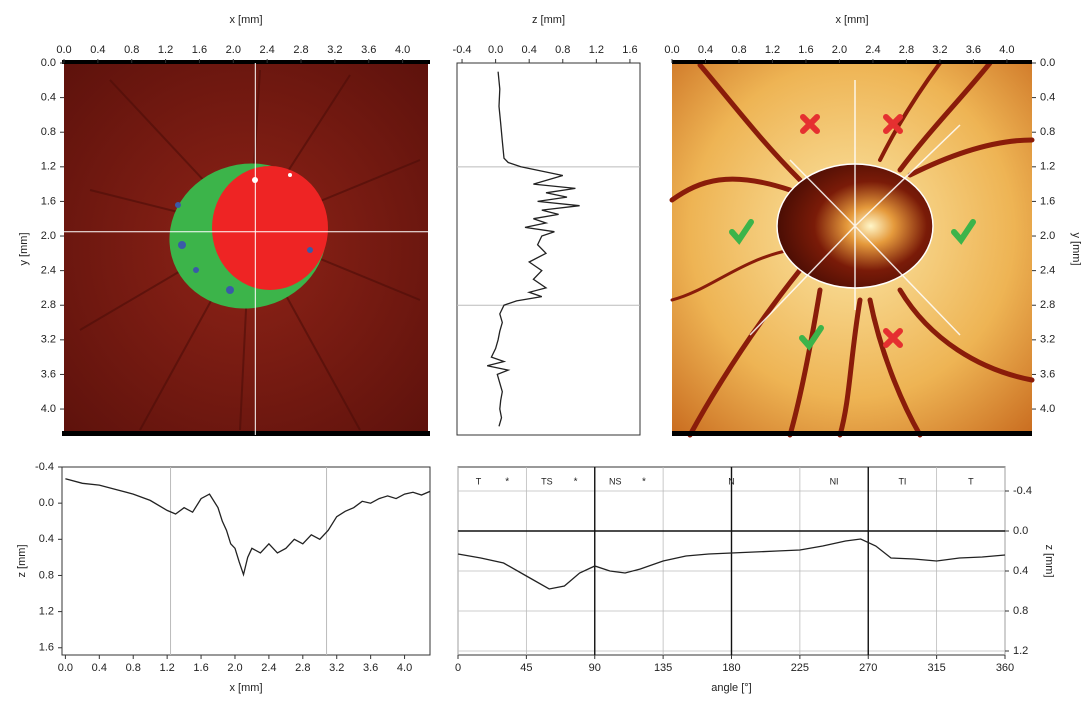 The image size is (1086, 711). What do you see at coordinates (595, 668) in the screenshot?
I see `x-tick-label: 90` at bounding box center [595, 668].